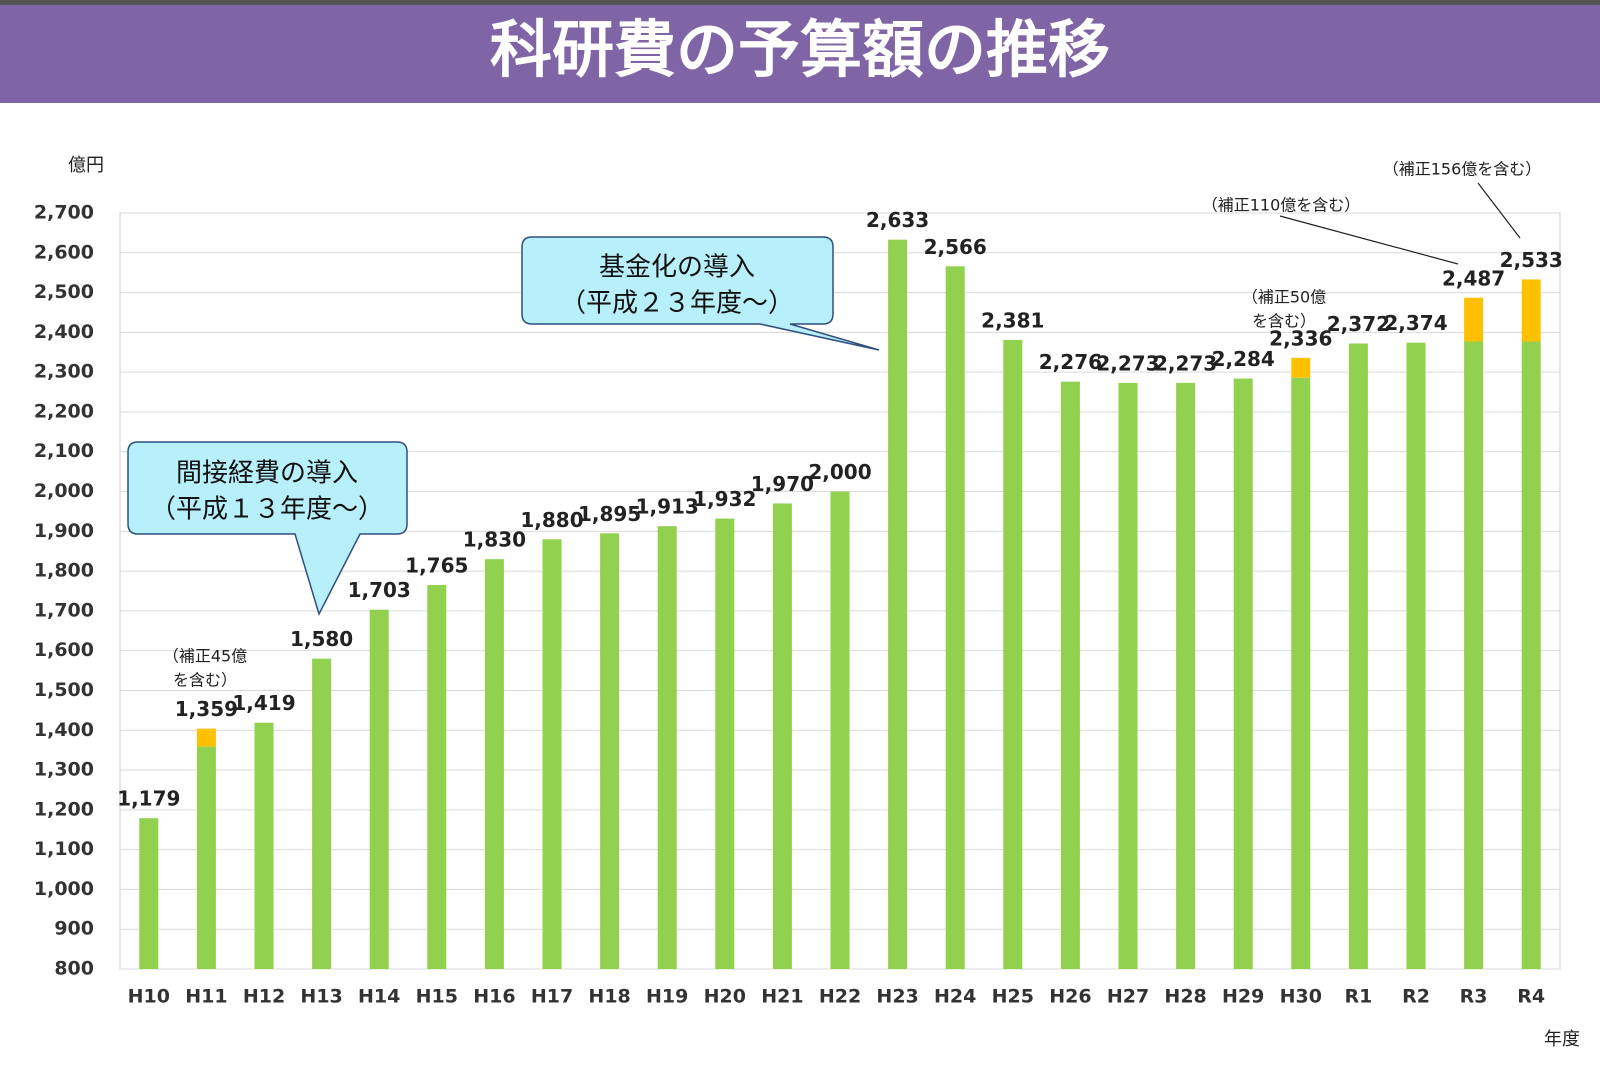 The image size is (1600, 1086). What do you see at coordinates (74, 929) in the screenshot?
I see `y-tick-label: 900` at bounding box center [74, 929].